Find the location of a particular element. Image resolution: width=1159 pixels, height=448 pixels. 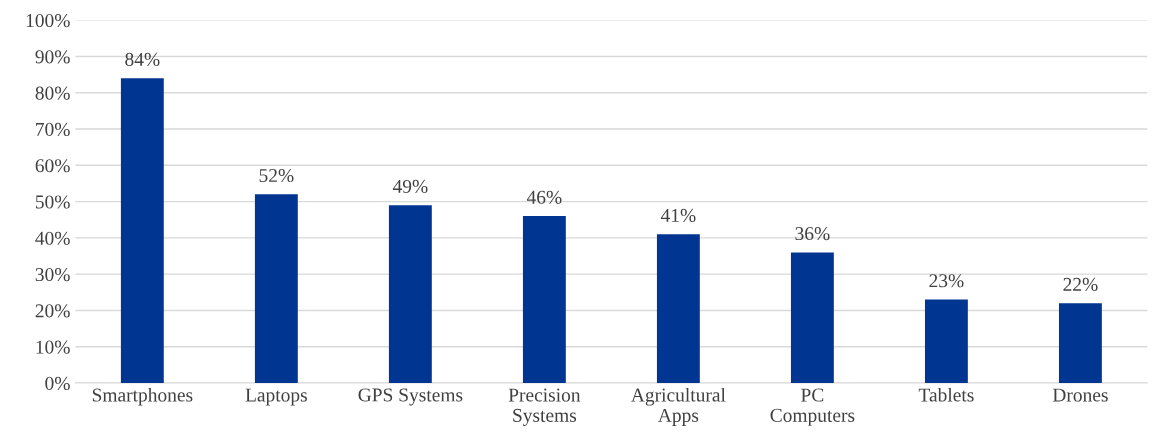

x-tick-label: Smartphones is located at coordinates (142, 396).